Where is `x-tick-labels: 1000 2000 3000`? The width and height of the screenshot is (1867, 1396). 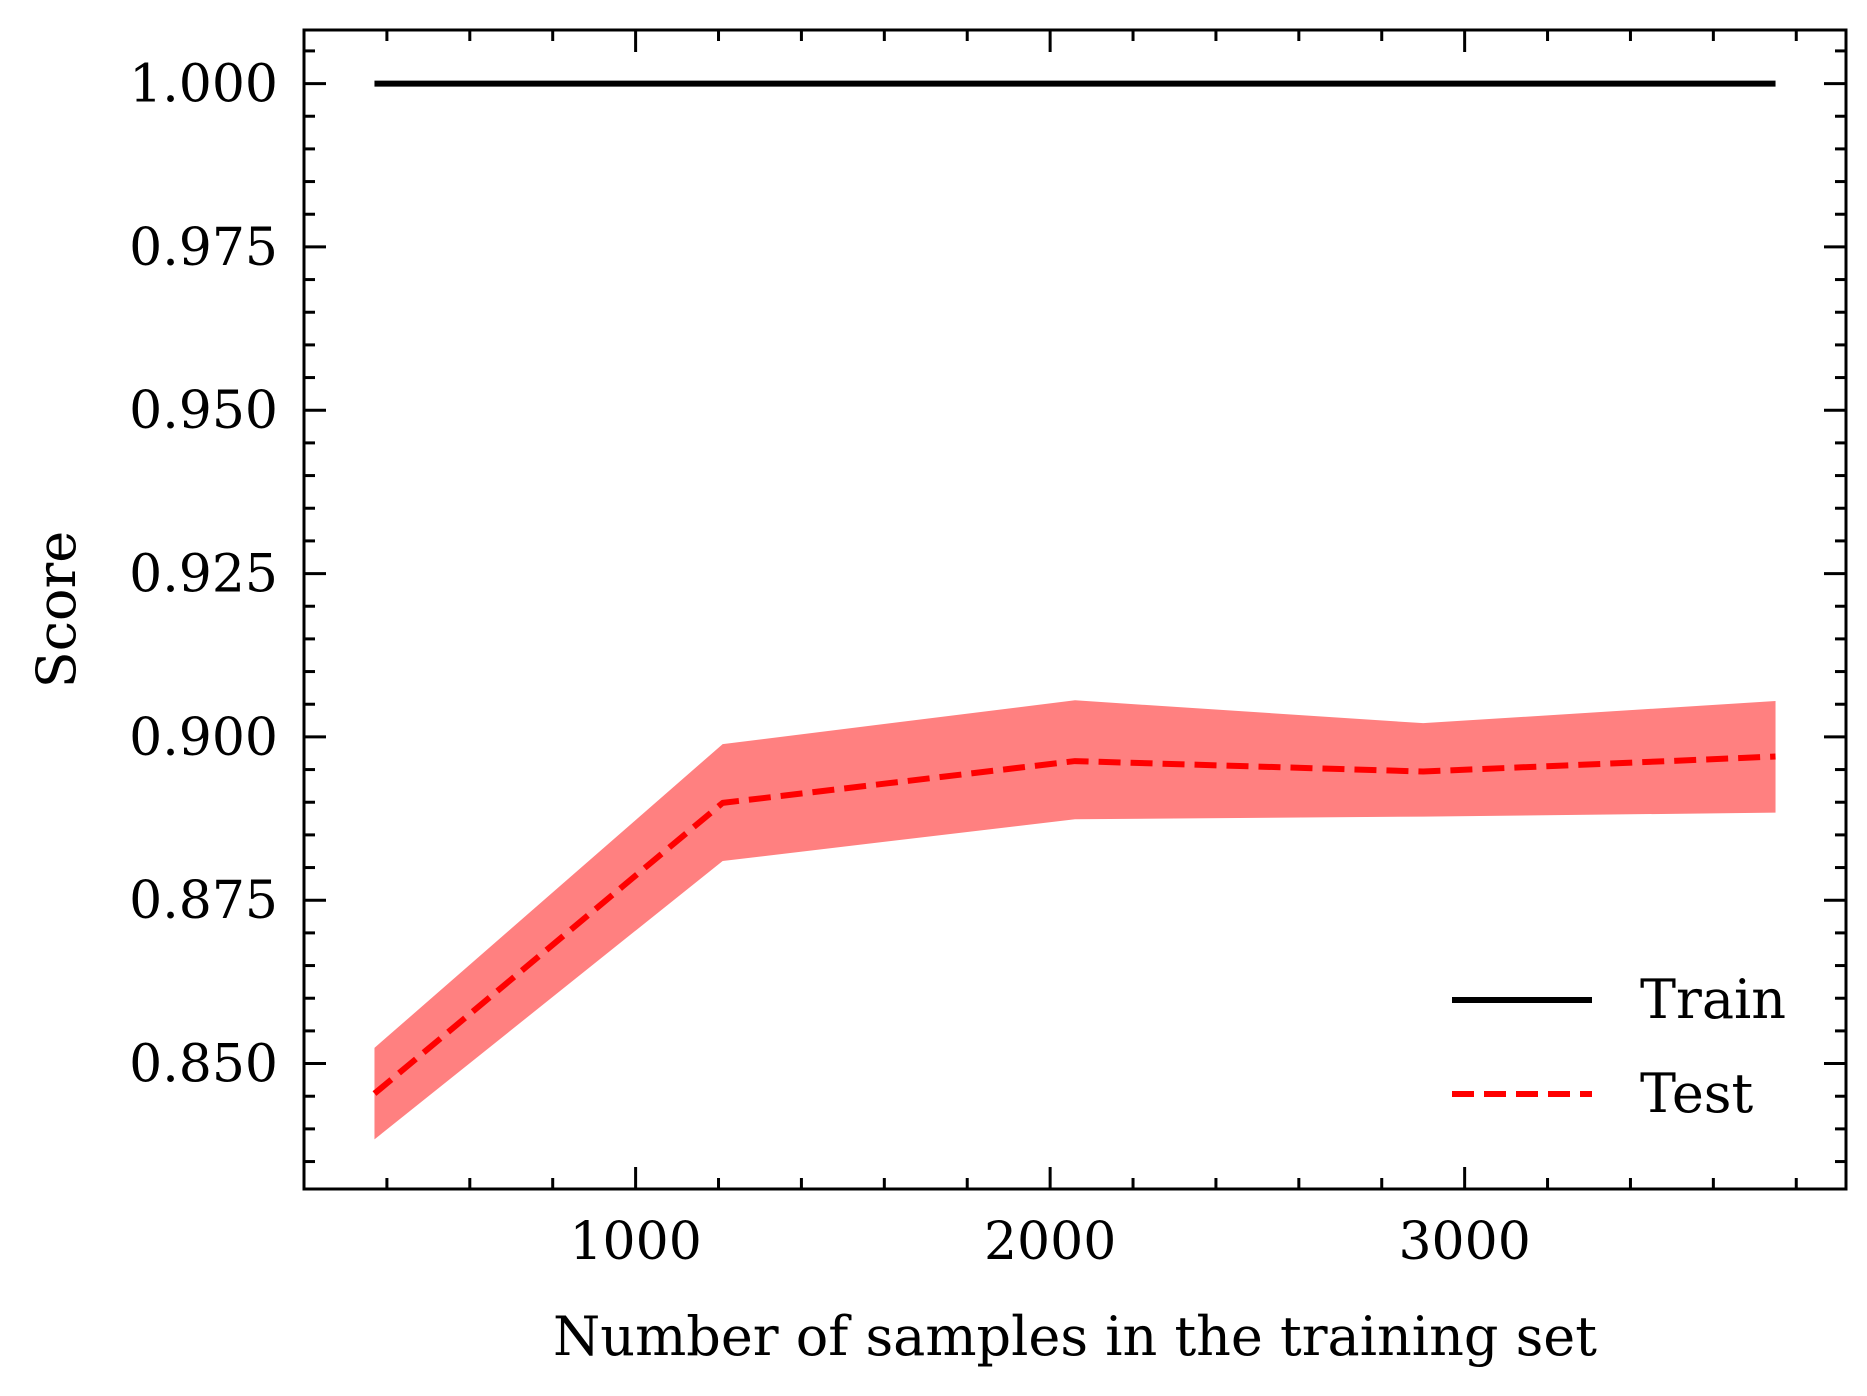
x-tick-labels: 1000 2000 3000 is located at coordinates (1049, 1242).